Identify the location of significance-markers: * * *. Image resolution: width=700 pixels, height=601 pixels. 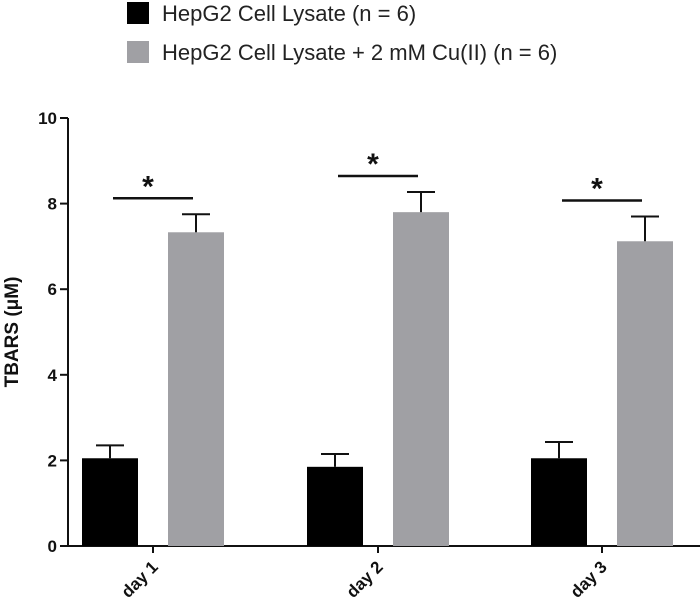
(377, 176).